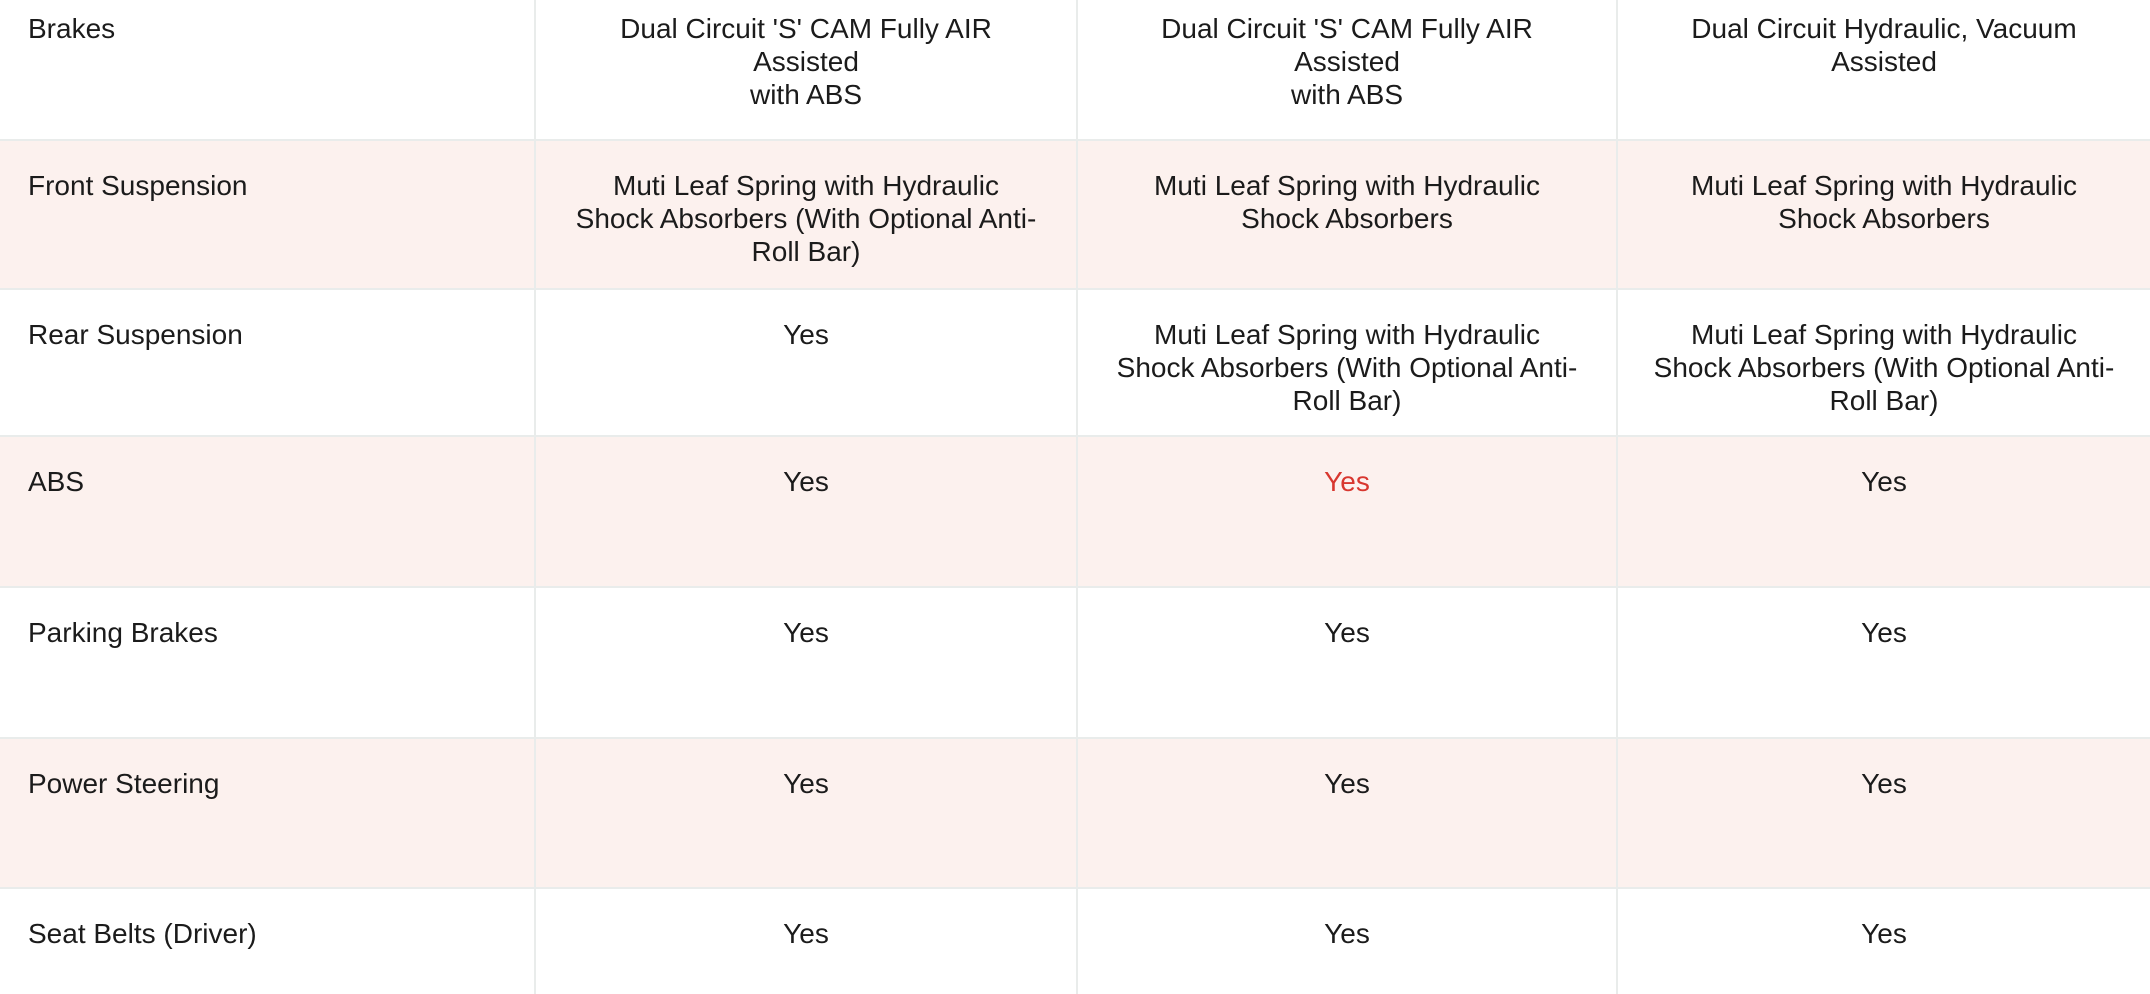 The height and width of the screenshot is (994, 2150). I want to click on spec-label: Power Steering, so click(124, 783).